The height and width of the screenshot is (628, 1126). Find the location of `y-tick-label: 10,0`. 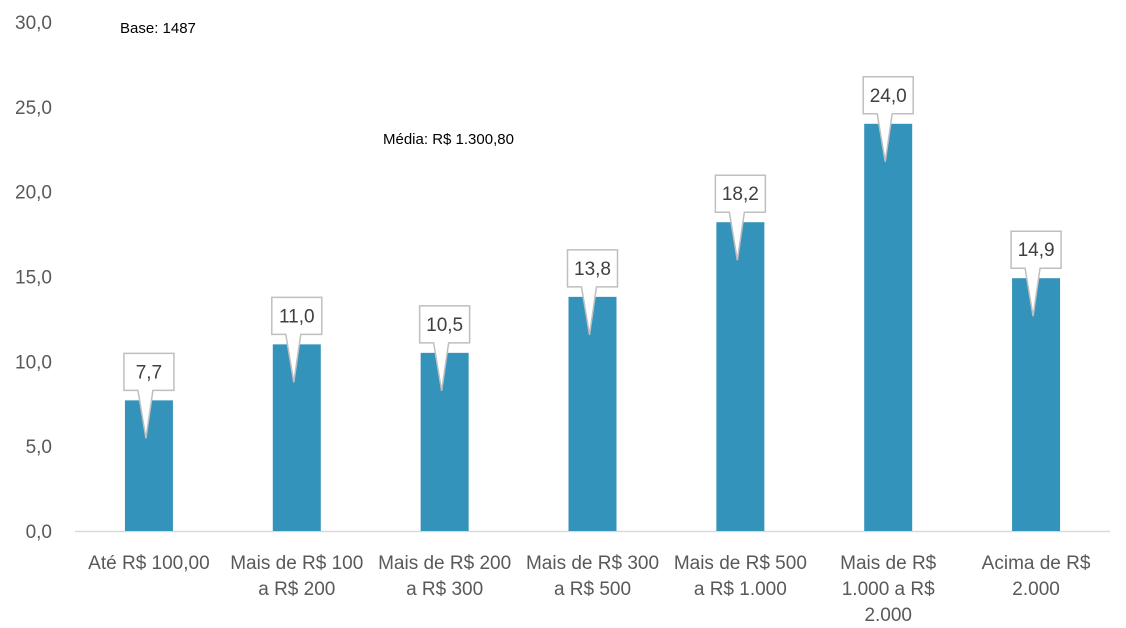

y-tick-label: 10,0 is located at coordinates (33, 362).